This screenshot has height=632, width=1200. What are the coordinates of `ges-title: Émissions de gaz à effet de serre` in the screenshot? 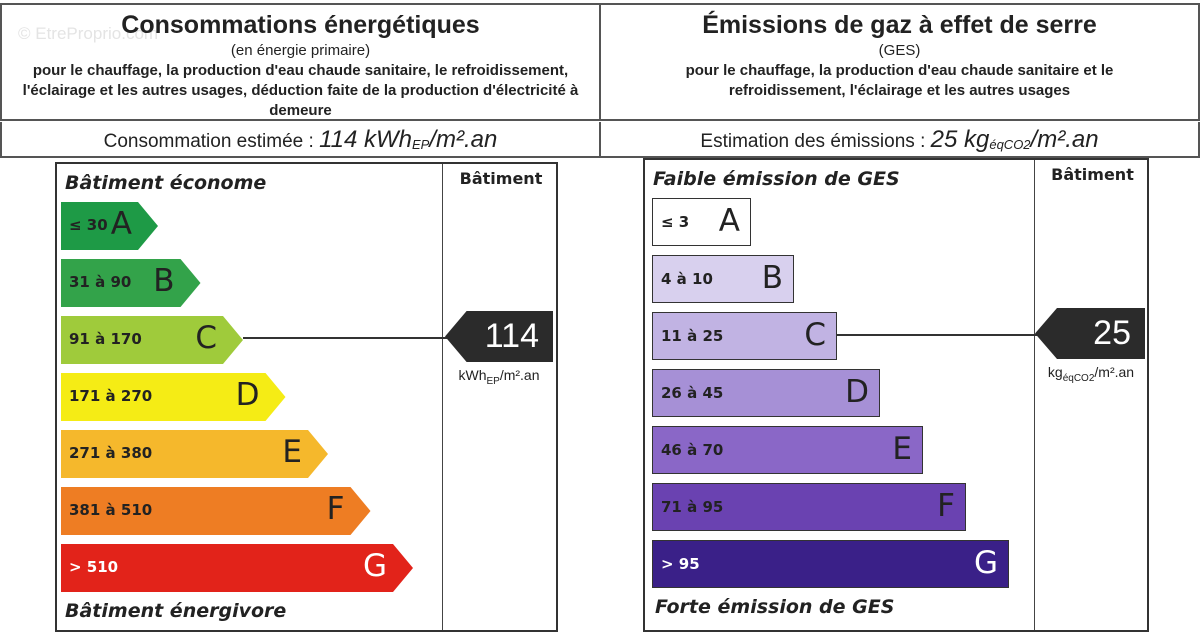 It's located at (899, 25).